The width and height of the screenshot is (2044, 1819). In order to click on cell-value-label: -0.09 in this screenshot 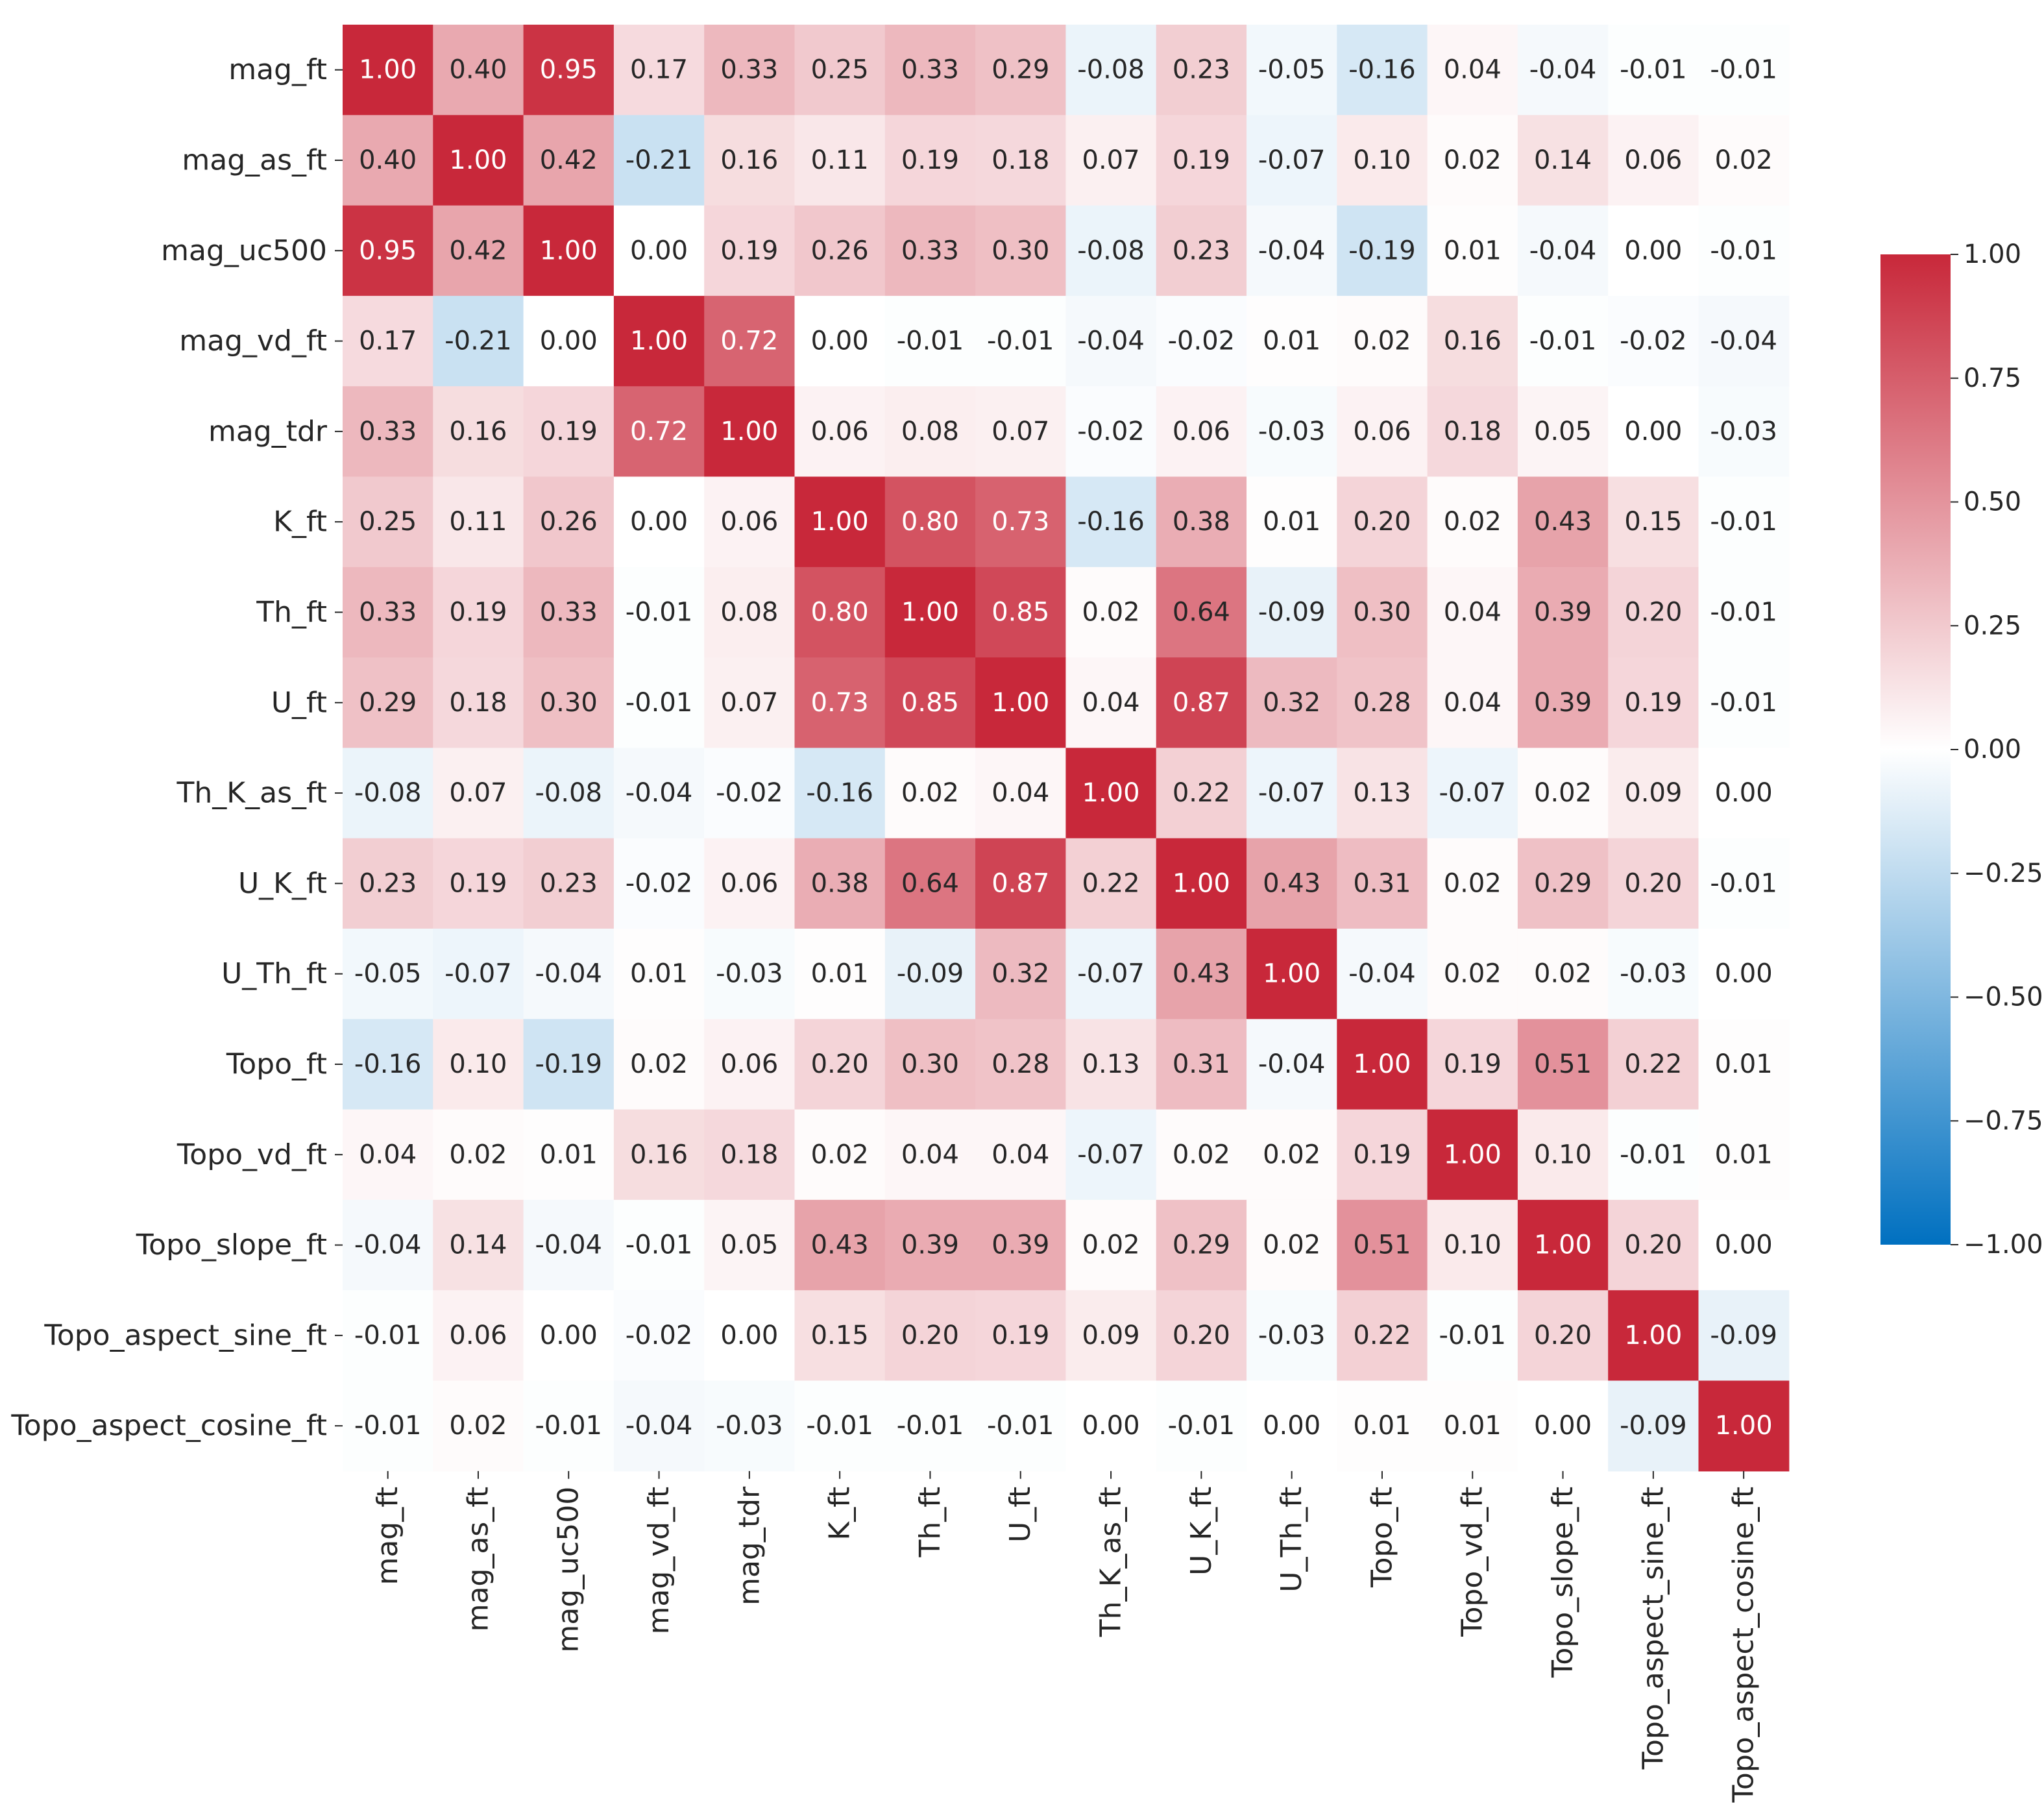, I will do `click(1743, 1335)`.